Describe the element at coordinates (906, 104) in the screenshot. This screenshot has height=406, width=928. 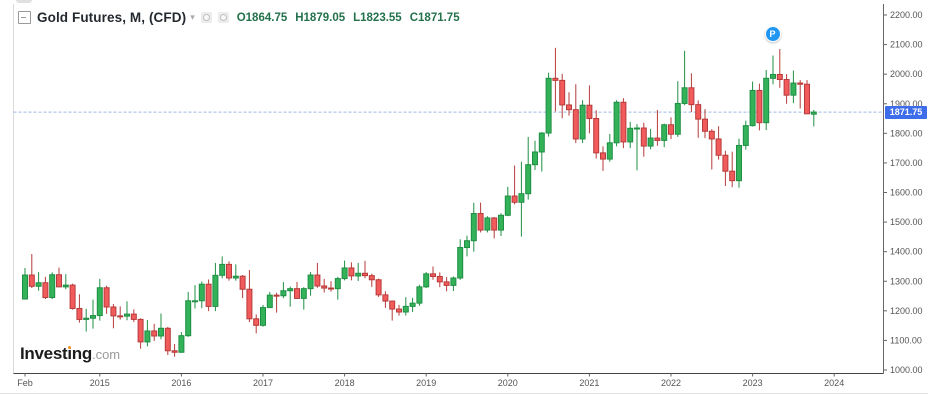
I see `y-axis-label: 1900.00` at that location.